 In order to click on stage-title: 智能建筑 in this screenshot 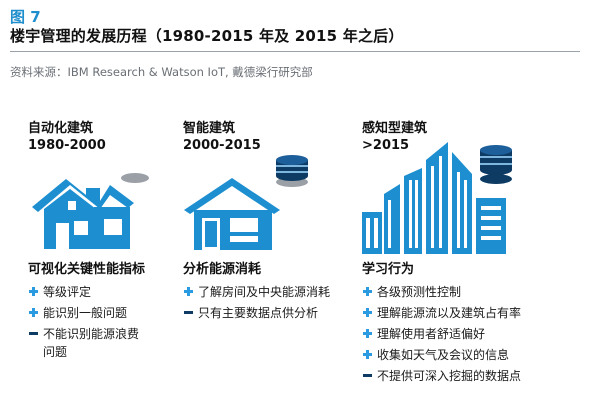, I will do `click(209, 128)`.